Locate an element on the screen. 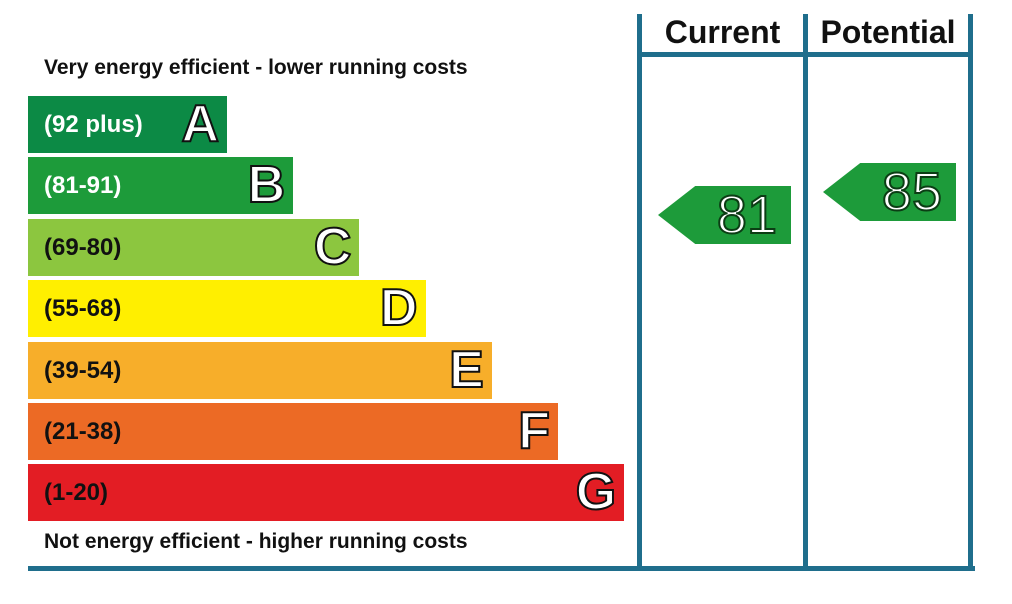  band-range: (69-80) is located at coordinates (83, 247).